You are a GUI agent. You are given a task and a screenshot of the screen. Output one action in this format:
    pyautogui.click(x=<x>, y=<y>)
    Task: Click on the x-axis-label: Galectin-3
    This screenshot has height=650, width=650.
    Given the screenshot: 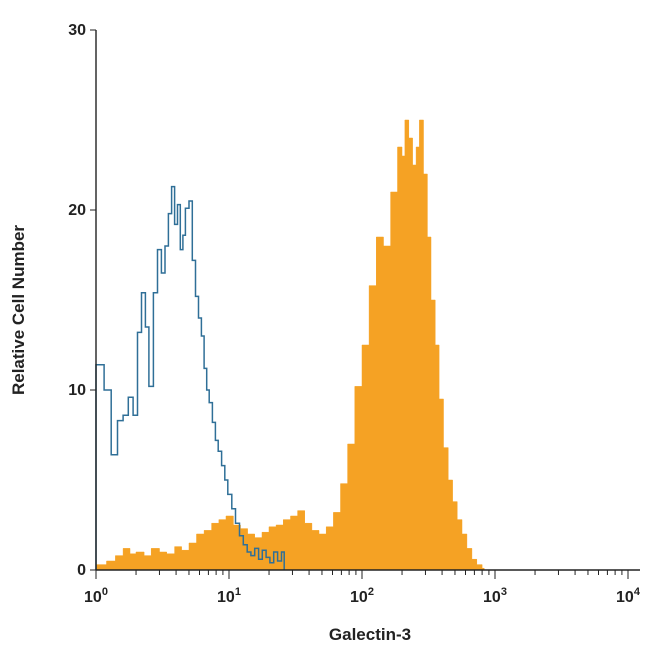 What is the action you would take?
    pyautogui.click(x=370, y=634)
    